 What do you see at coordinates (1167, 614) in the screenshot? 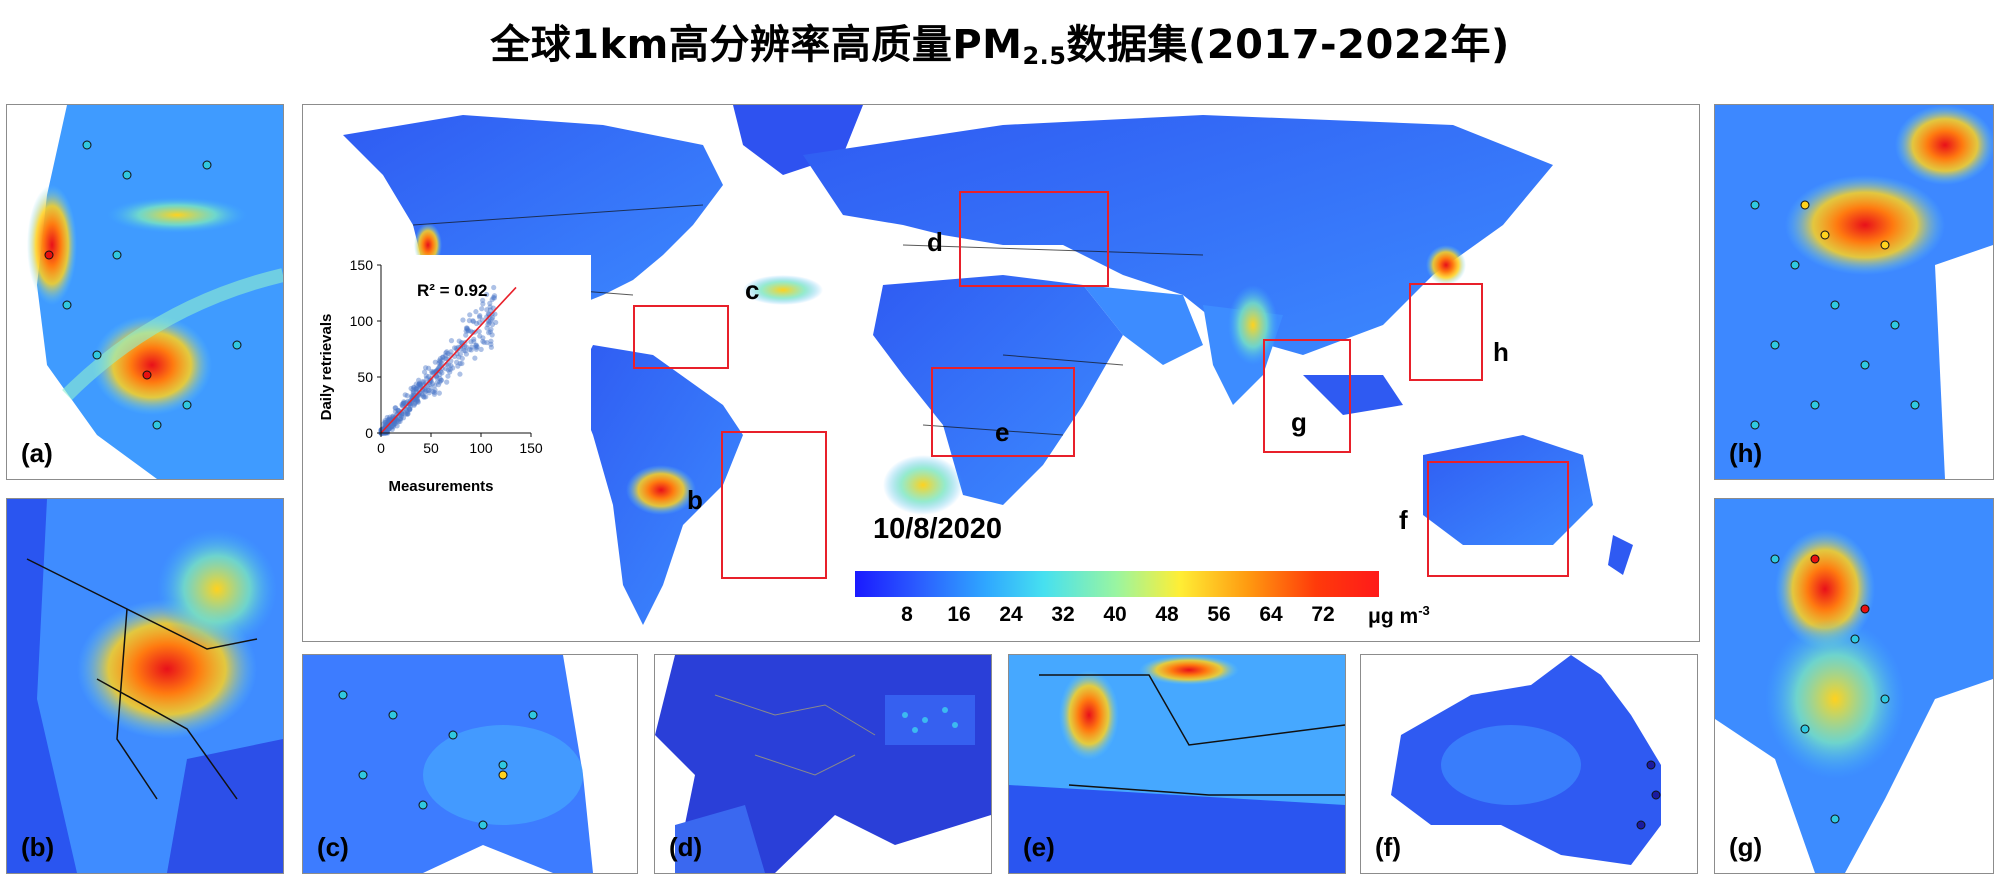
I see `colorbar-tick: 48` at bounding box center [1167, 614].